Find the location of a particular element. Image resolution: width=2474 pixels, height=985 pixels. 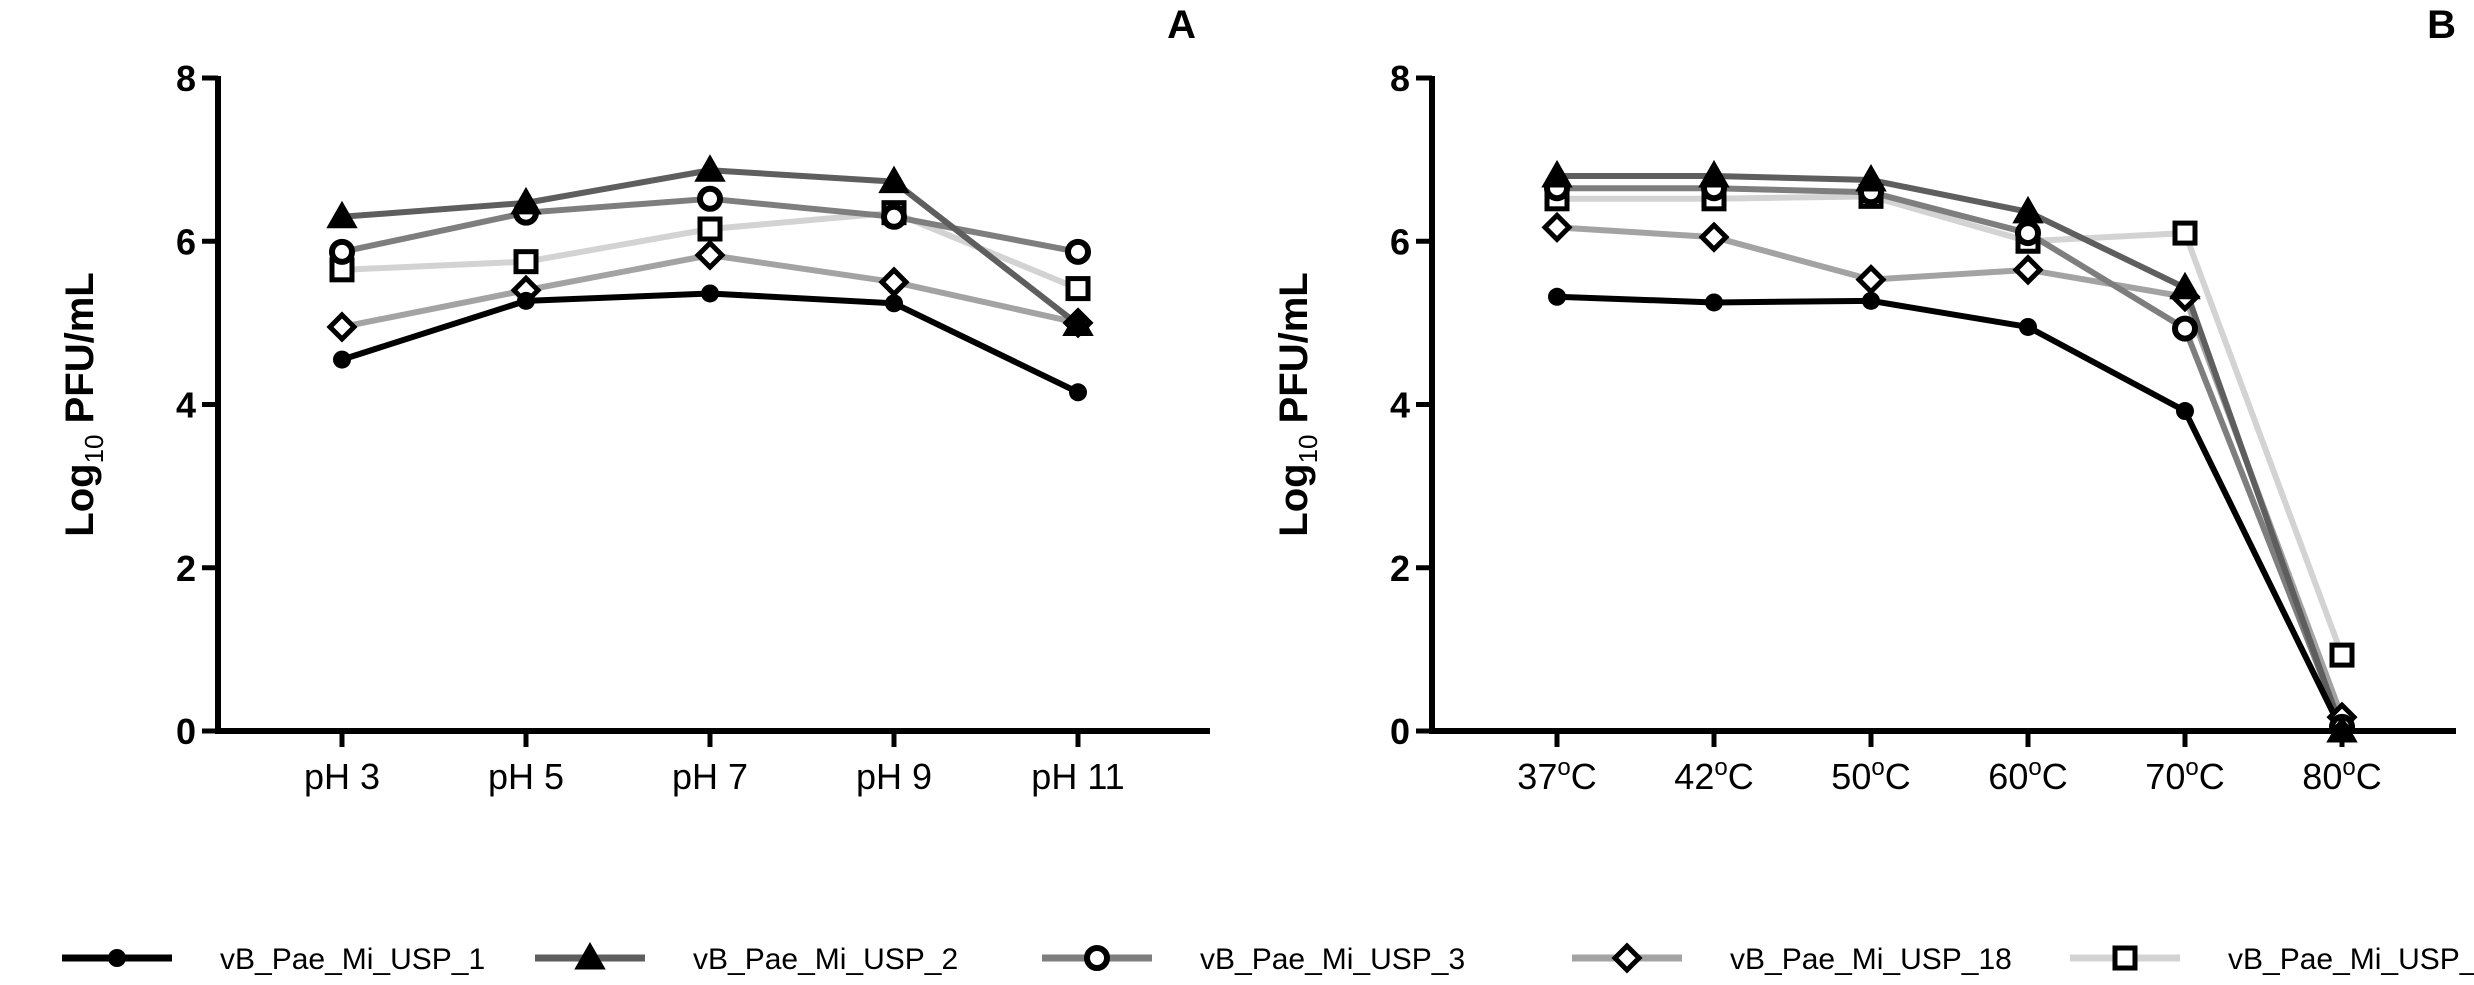

x-tick-label: pH 3 is located at coordinates (342, 776).